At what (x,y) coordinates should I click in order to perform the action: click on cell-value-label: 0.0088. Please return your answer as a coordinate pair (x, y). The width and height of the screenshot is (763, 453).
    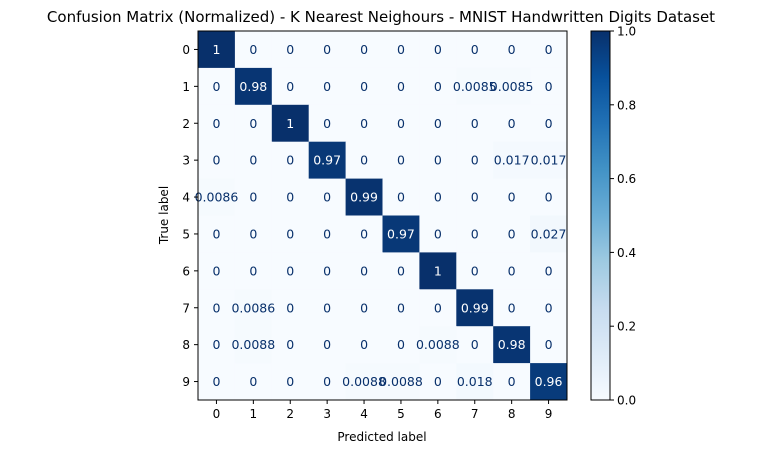
    Looking at the image, I should click on (401, 381).